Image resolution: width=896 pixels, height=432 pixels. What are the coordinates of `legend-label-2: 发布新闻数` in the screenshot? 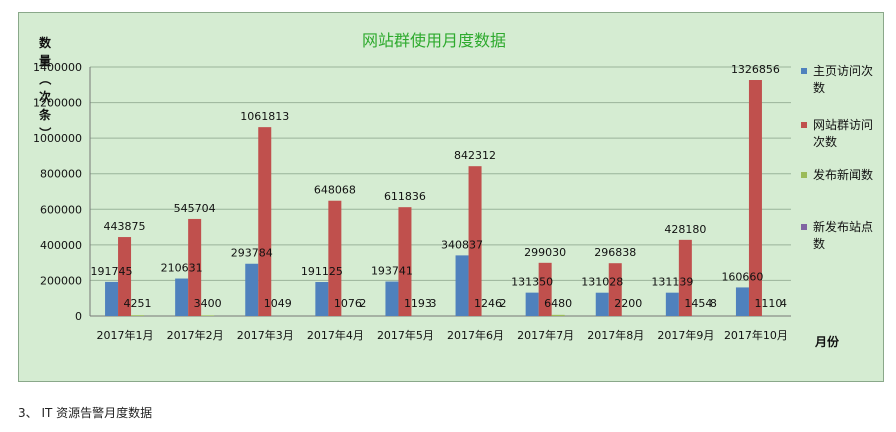 It's located at (843, 174).